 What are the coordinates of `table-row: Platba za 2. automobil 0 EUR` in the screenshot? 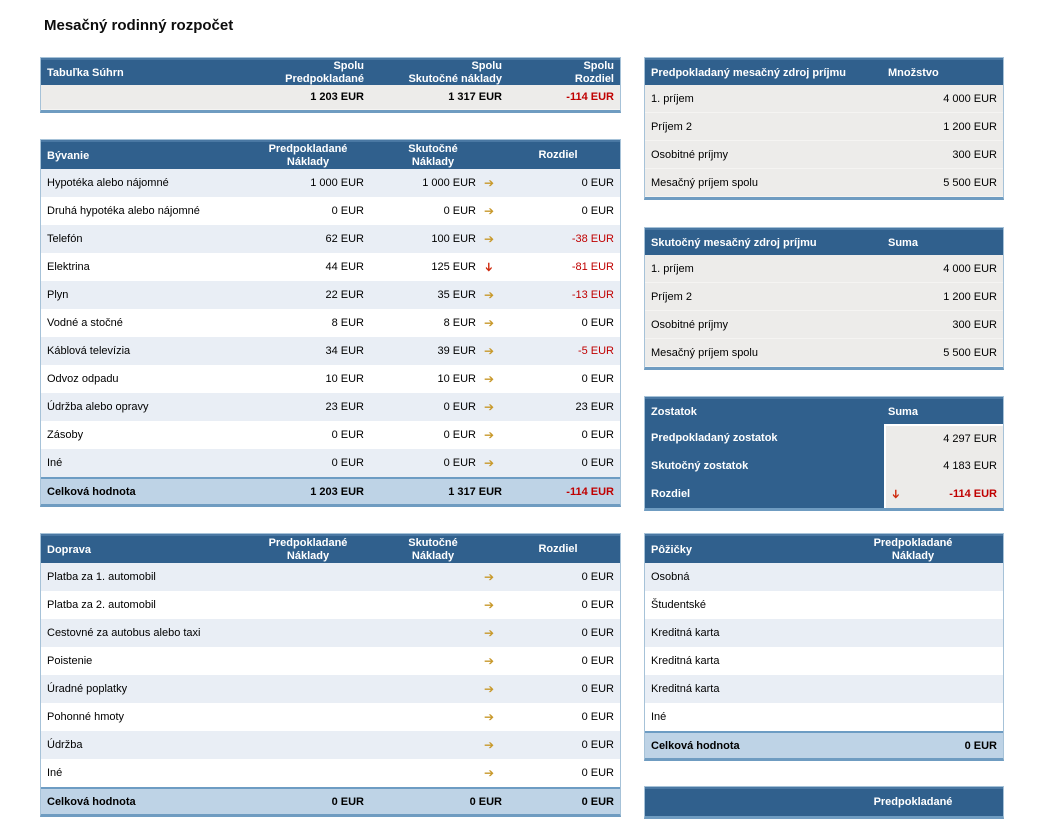 It's located at (330, 605).